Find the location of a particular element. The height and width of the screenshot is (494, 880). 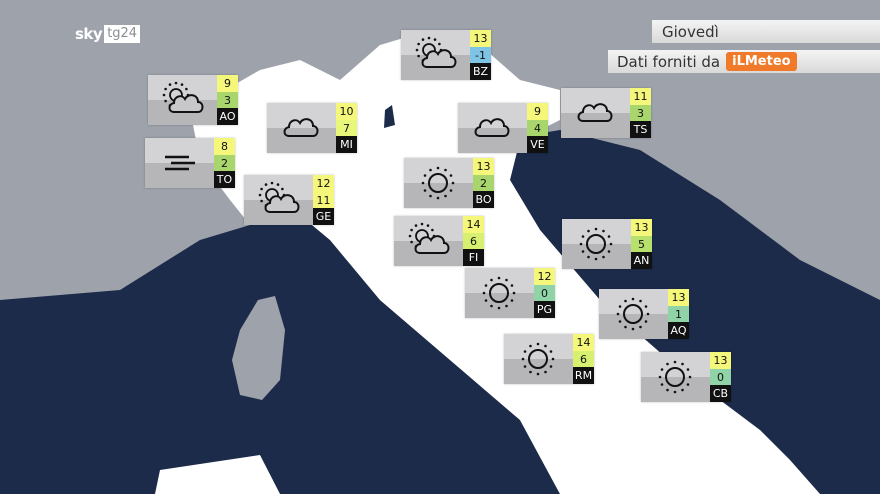

city-forecast-bz: 13 -1 BZ is located at coordinates (446, 55).